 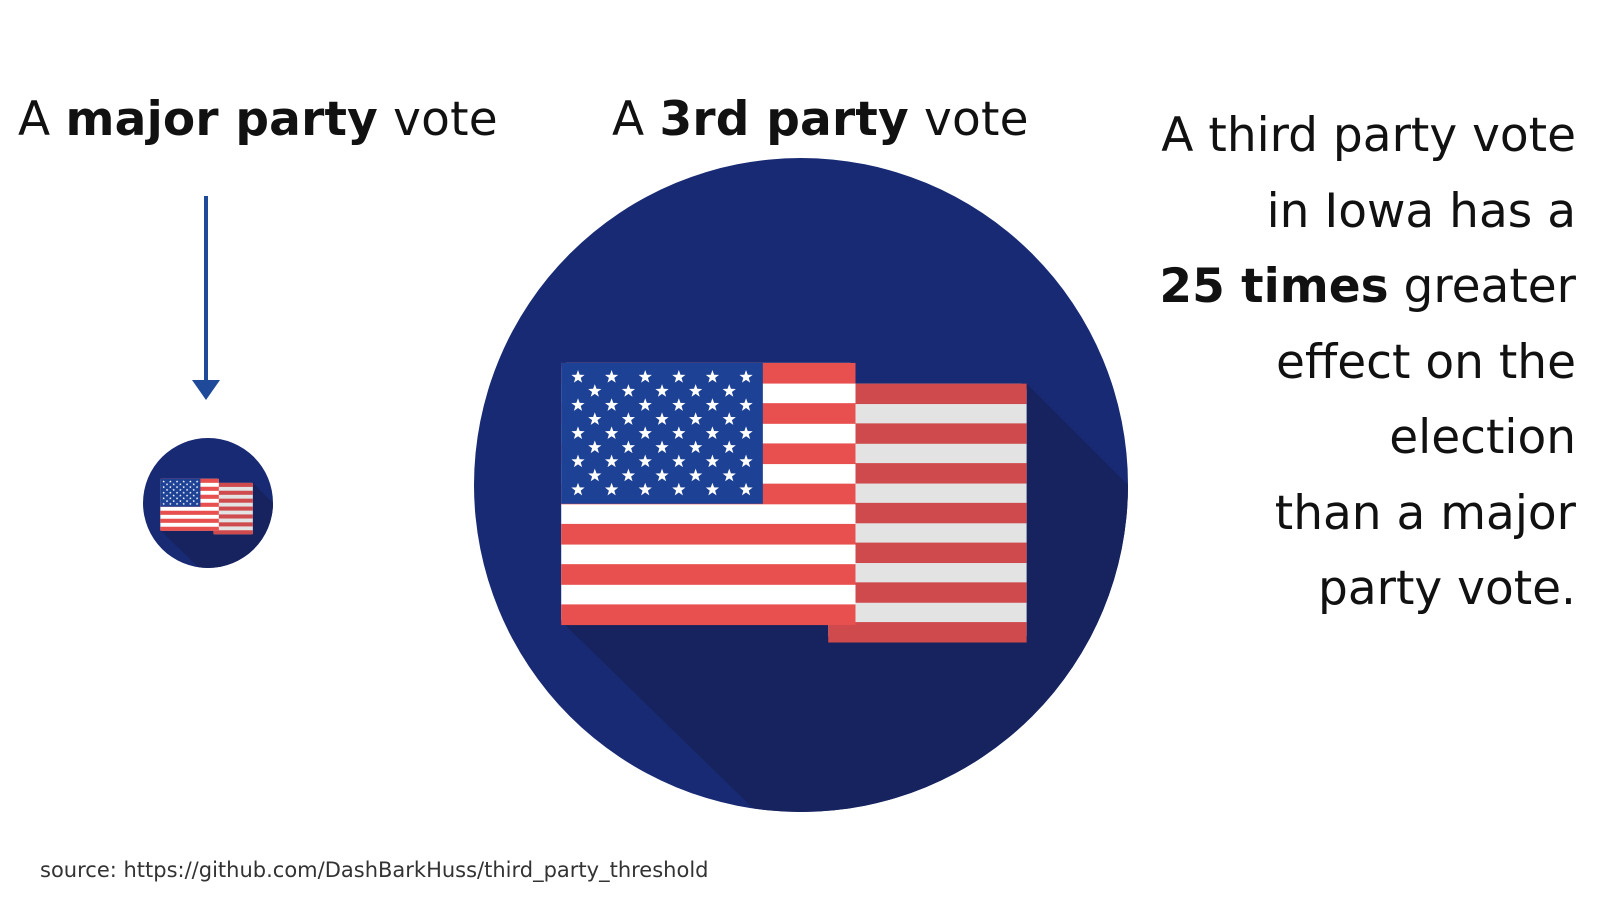 I want to click on claim-line-4: effect on the, so click(x=1425, y=362).